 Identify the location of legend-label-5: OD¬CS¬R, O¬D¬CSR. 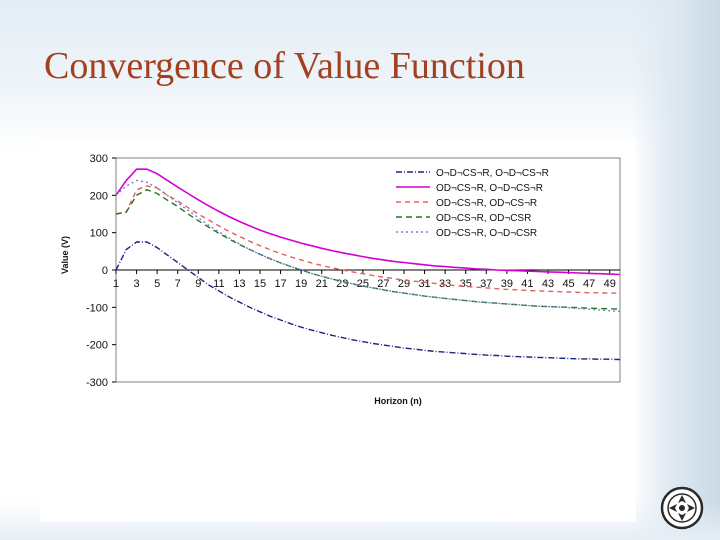
(486, 233).